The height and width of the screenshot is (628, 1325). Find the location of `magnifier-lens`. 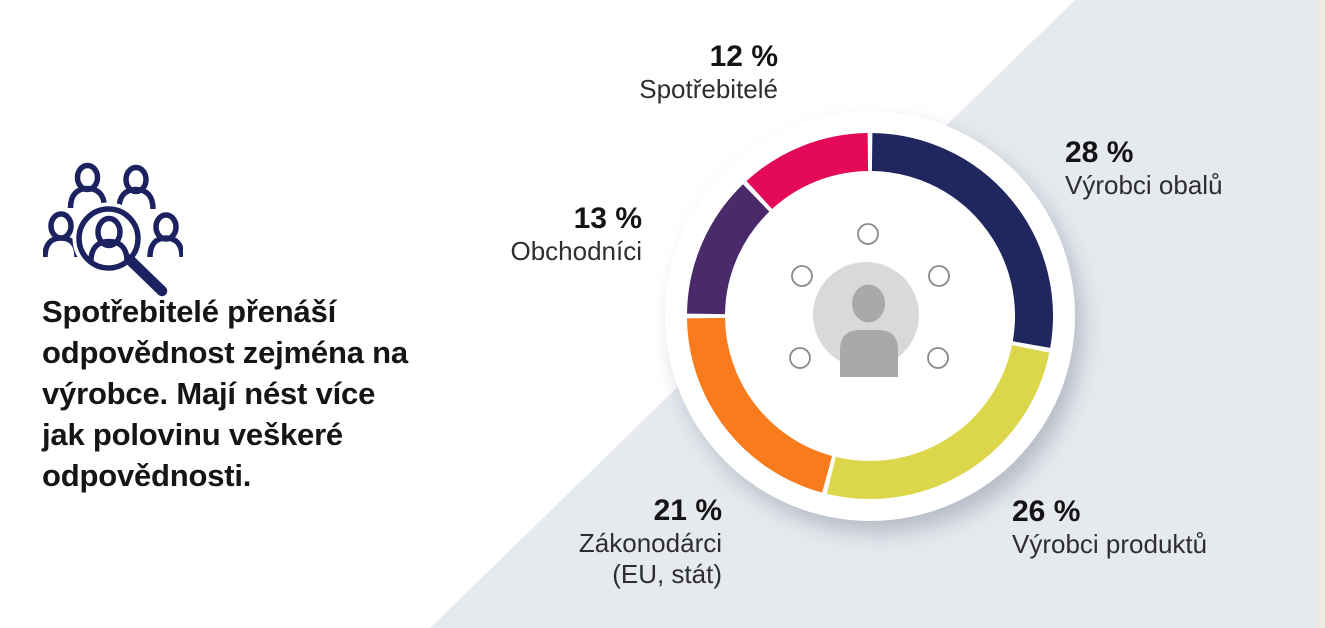

magnifier-lens is located at coordinates (108, 238).